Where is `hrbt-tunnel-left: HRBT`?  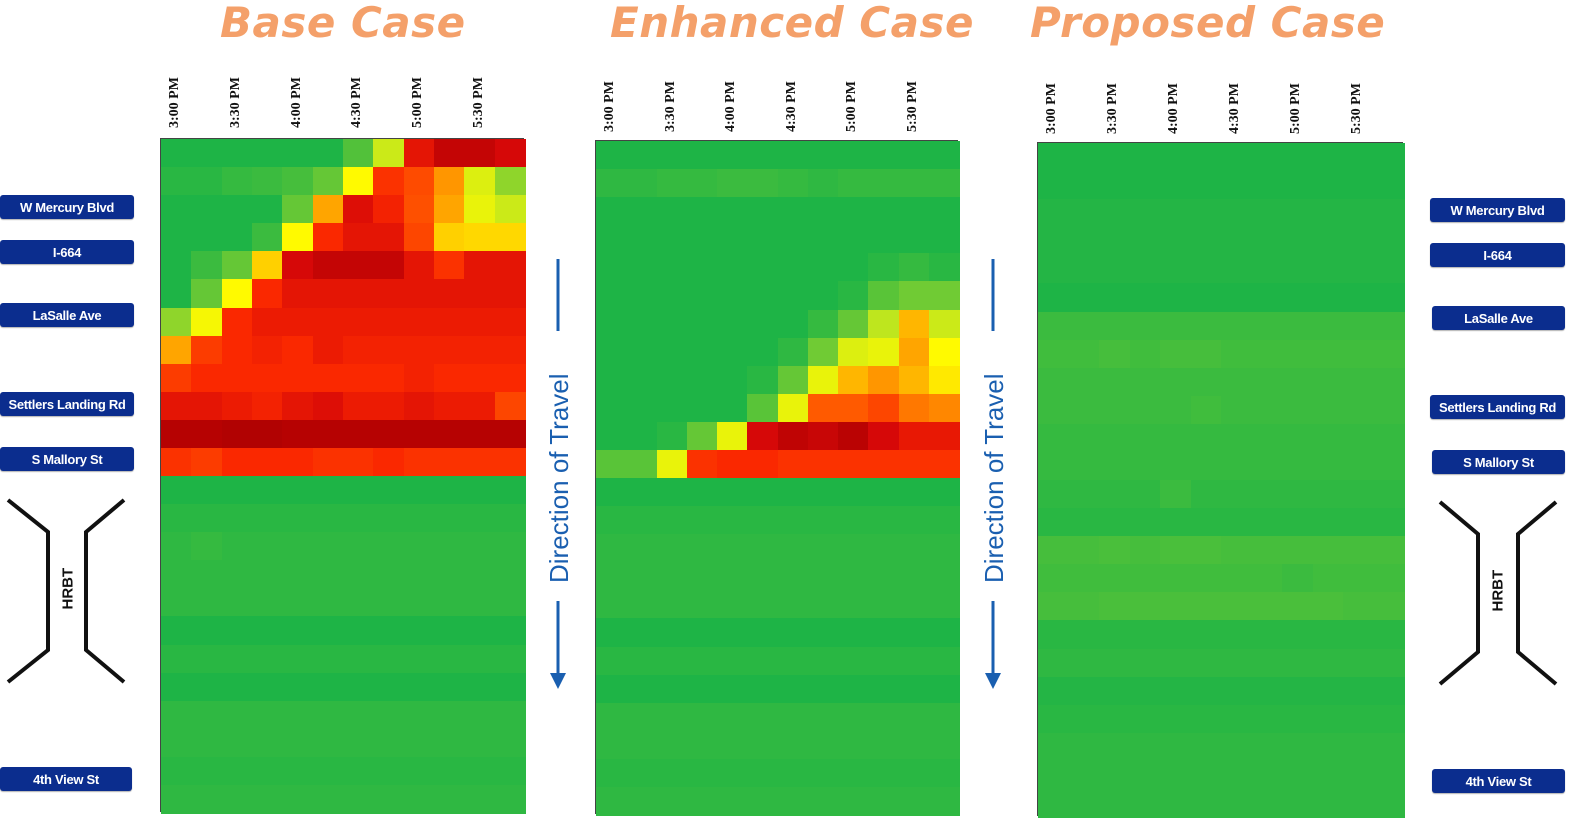
hrbt-tunnel-left: HRBT is located at coordinates (66, 591).